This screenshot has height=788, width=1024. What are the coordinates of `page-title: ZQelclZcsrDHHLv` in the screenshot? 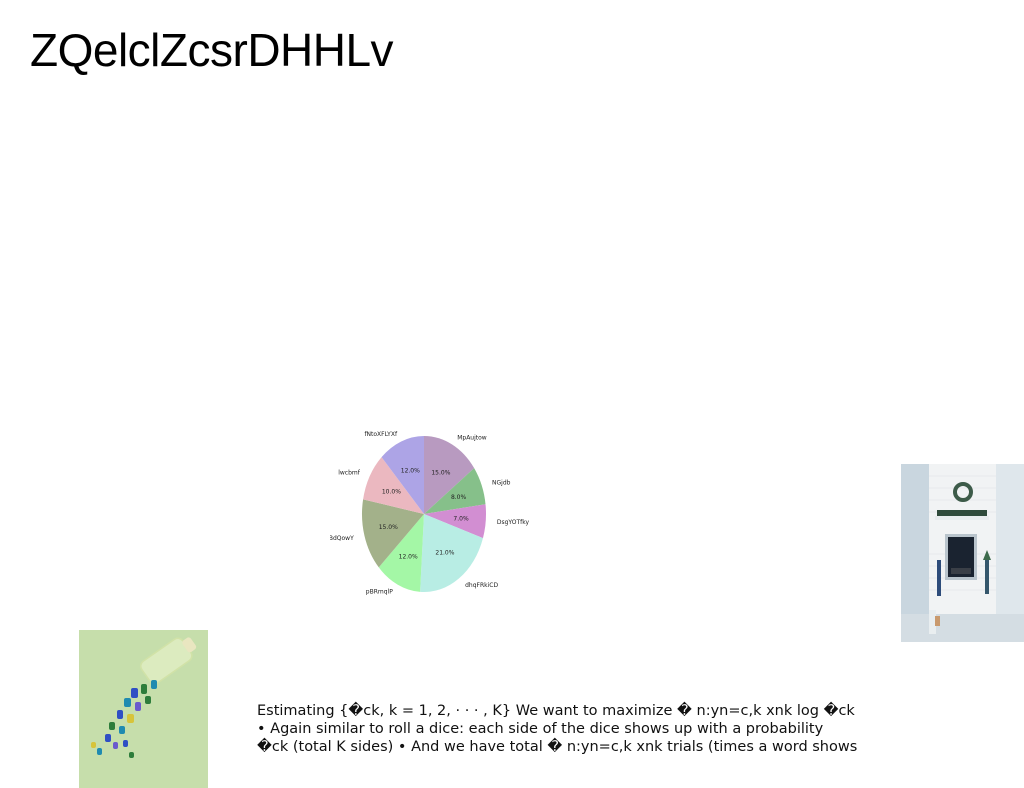 It's located at (212, 50).